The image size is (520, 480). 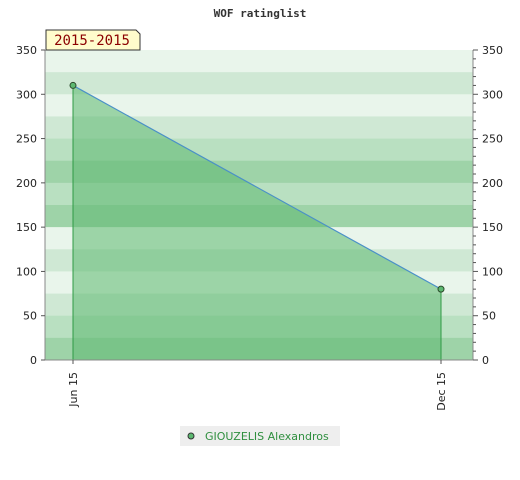 What do you see at coordinates (73, 390) in the screenshot?
I see `x-tick-label: Jun 15` at bounding box center [73, 390].